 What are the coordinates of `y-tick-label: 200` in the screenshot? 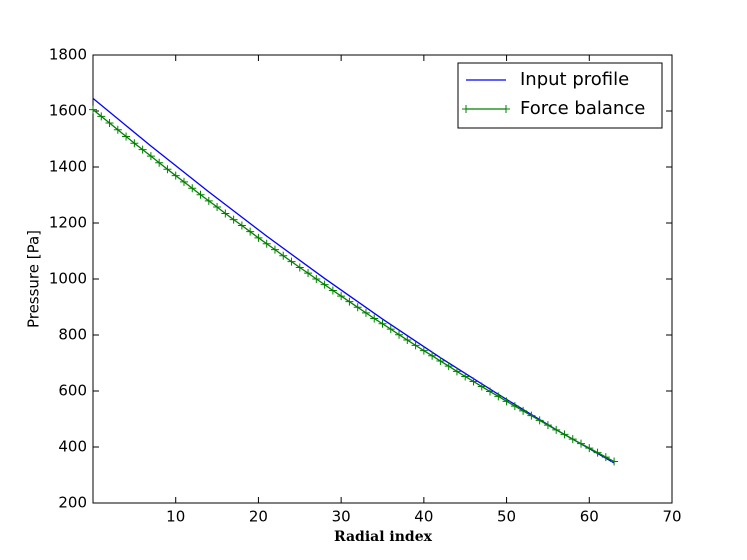 It's located at (72, 503).